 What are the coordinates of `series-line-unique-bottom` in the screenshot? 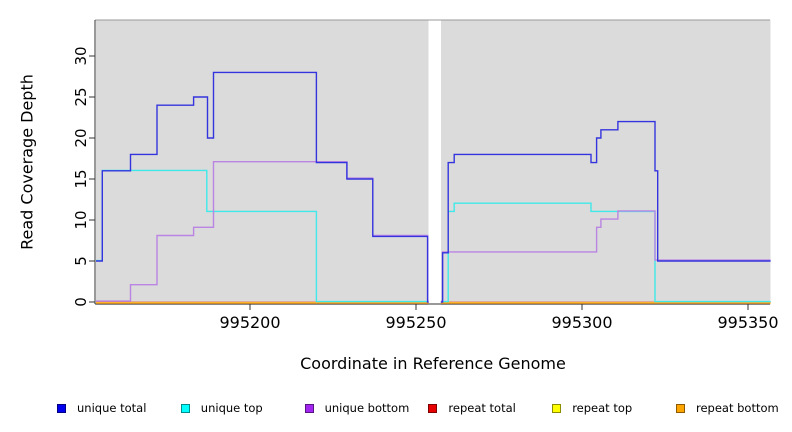 It's located at (262, 231).